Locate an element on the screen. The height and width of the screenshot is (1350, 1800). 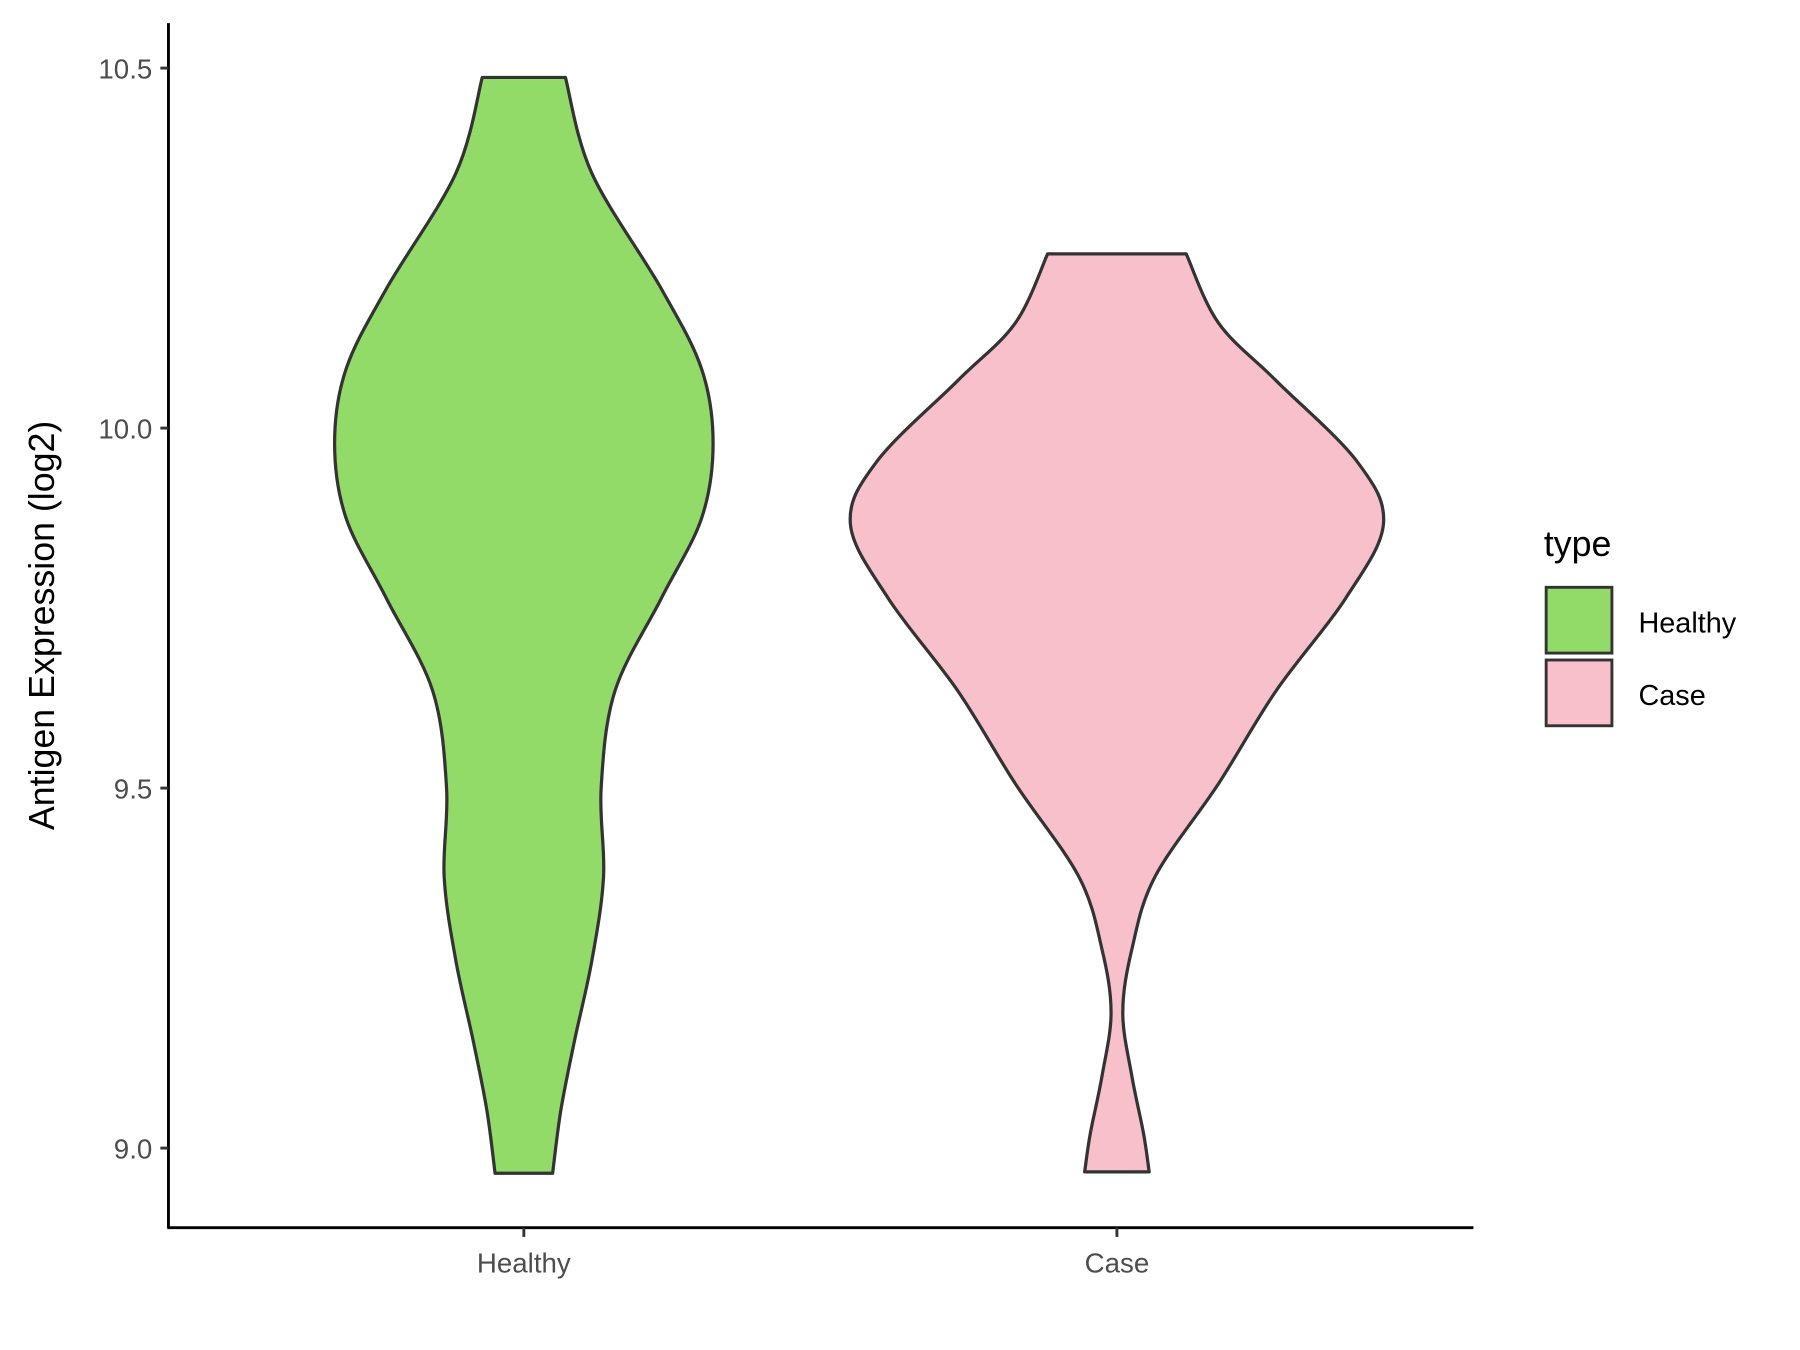
y-tick-label: 9.0 is located at coordinates (133, 1148).